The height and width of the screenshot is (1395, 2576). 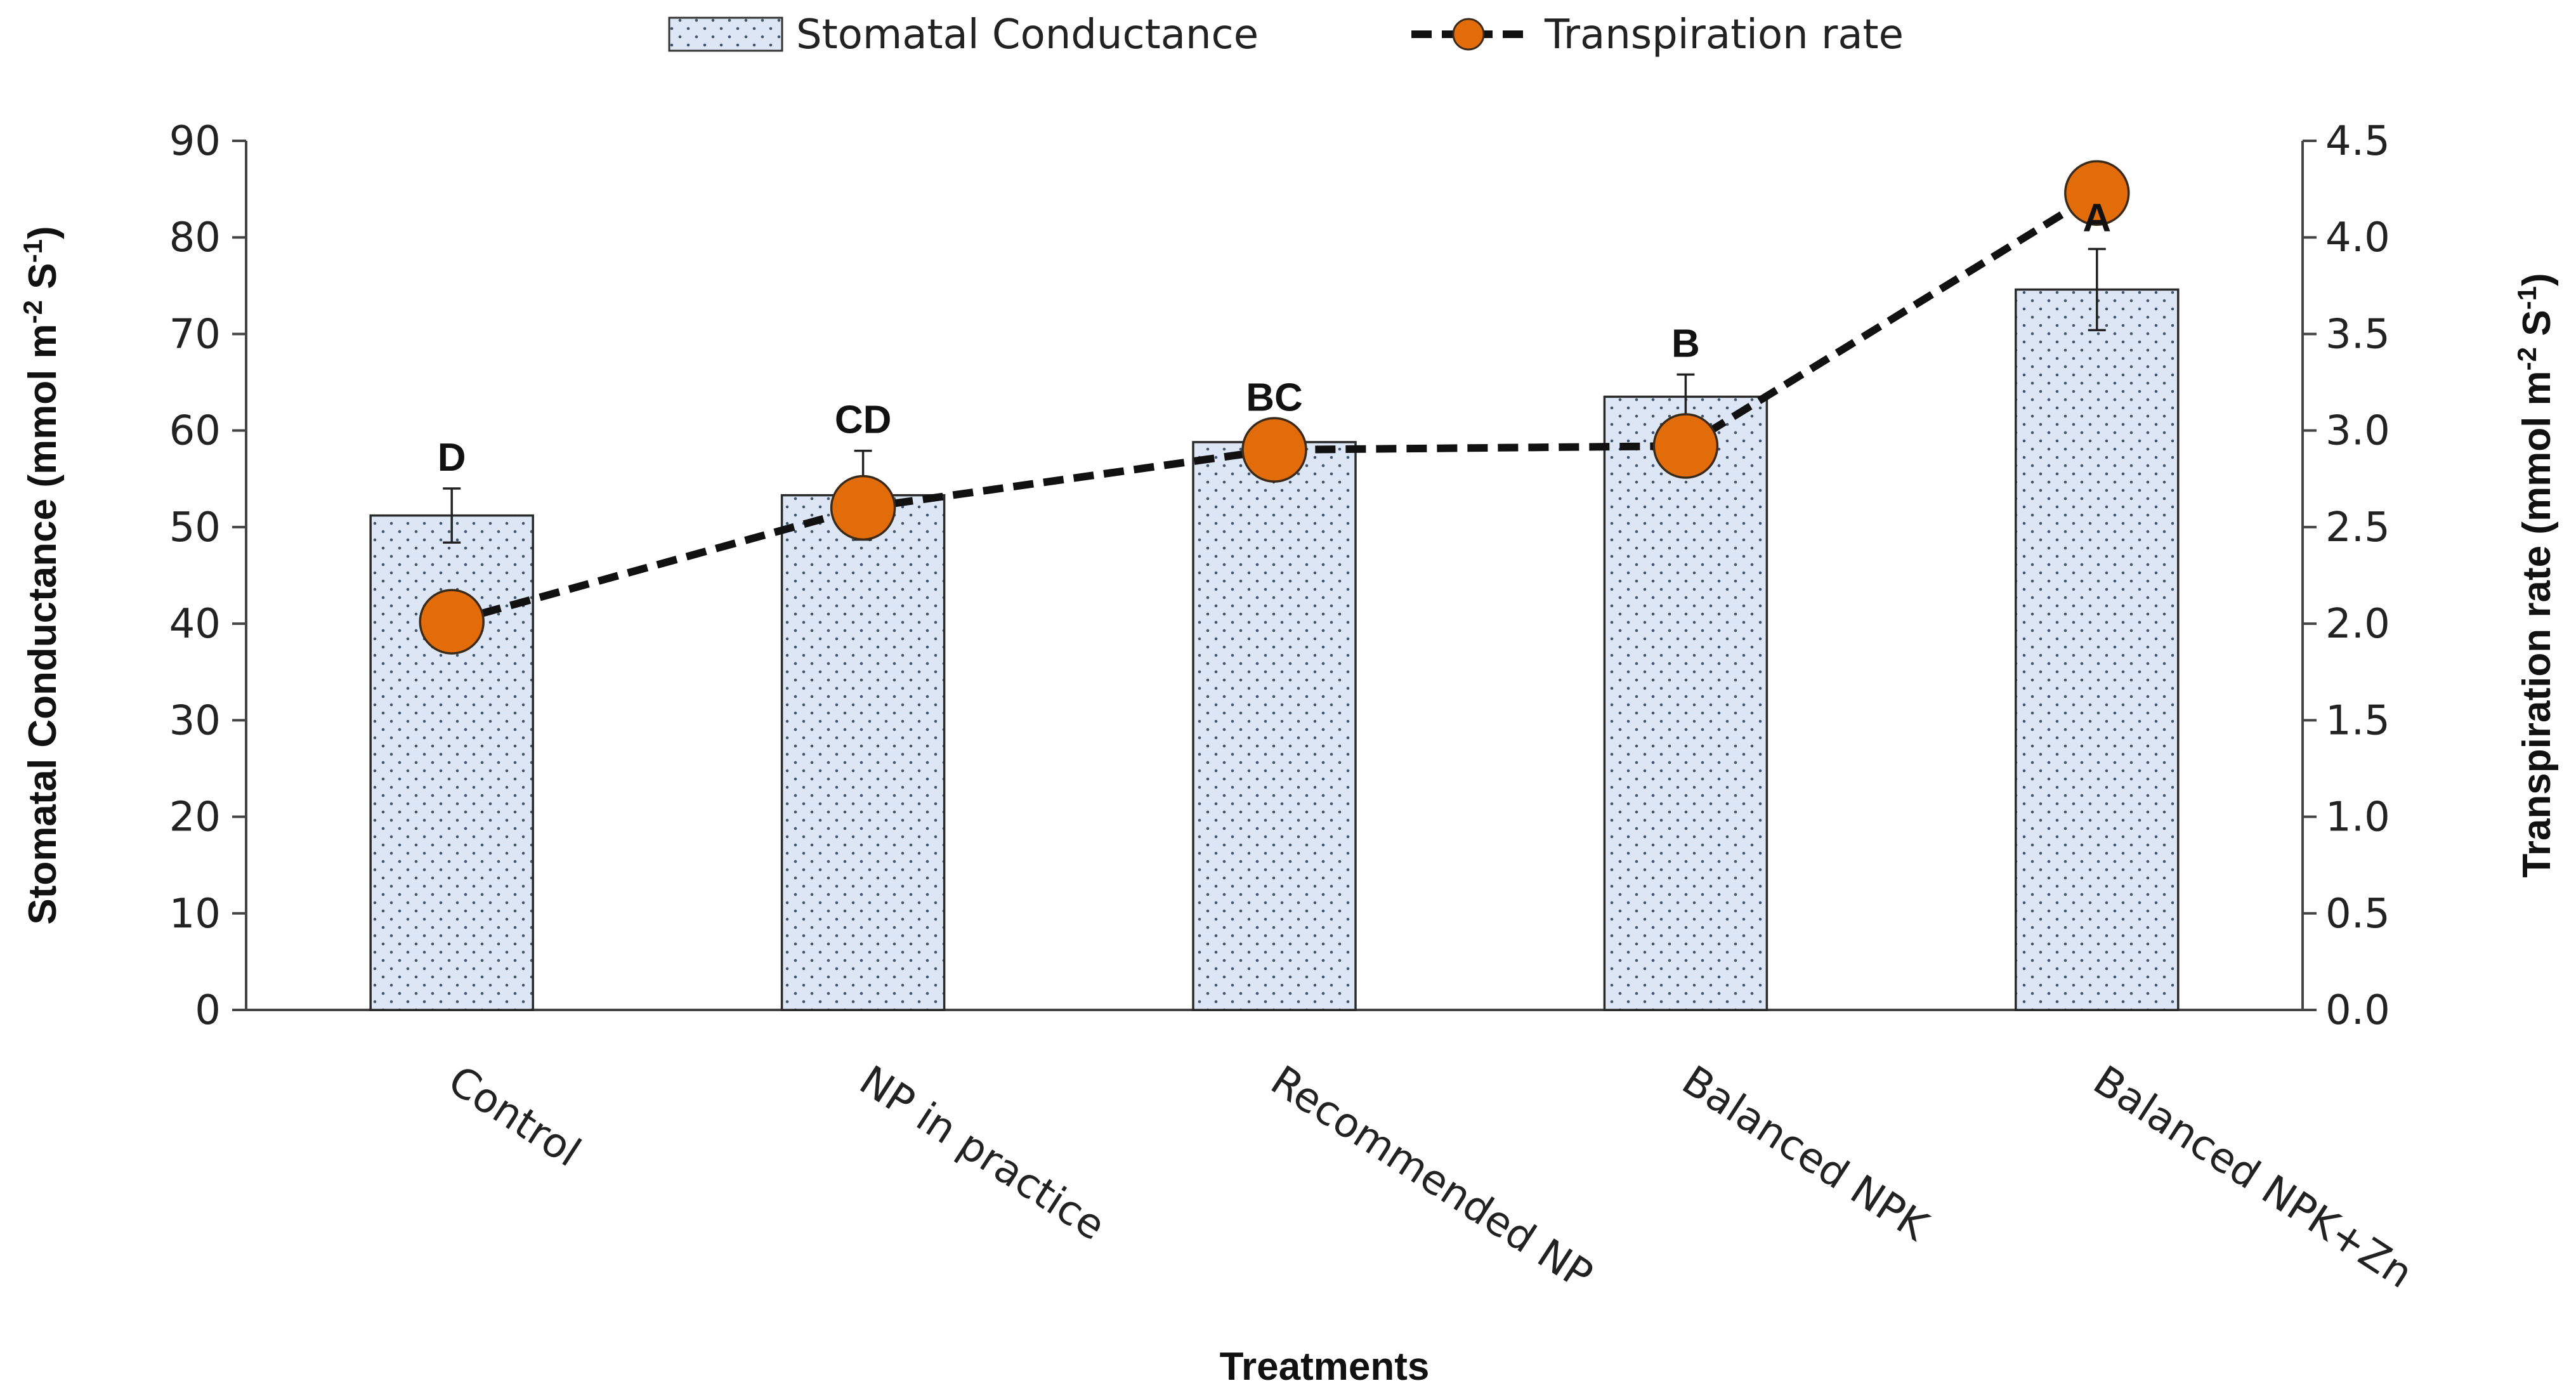 I want to click on y-left-tick-label: 0, so click(x=208, y=1010).